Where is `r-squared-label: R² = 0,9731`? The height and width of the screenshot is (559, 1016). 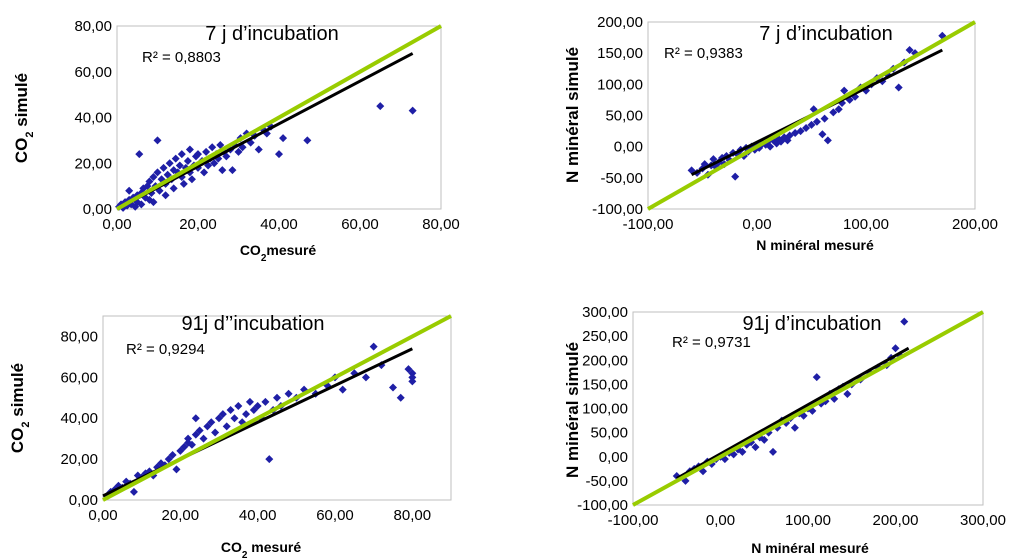
r-squared-label: R² = 0,9731 is located at coordinates (711, 342).